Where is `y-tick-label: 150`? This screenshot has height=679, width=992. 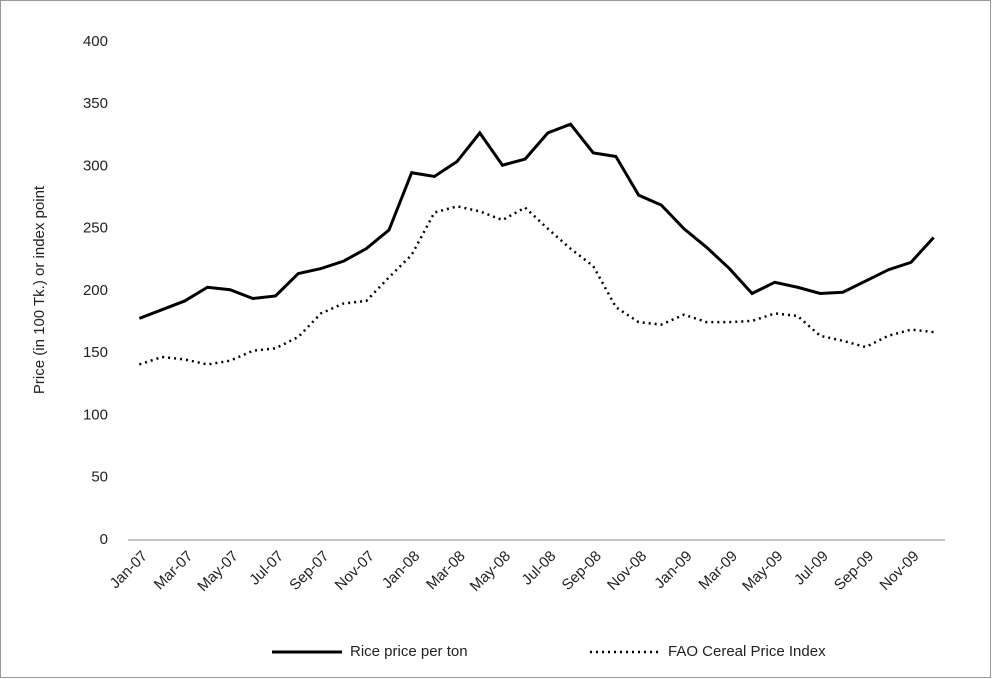 y-tick-label: 150 is located at coordinates (95, 352).